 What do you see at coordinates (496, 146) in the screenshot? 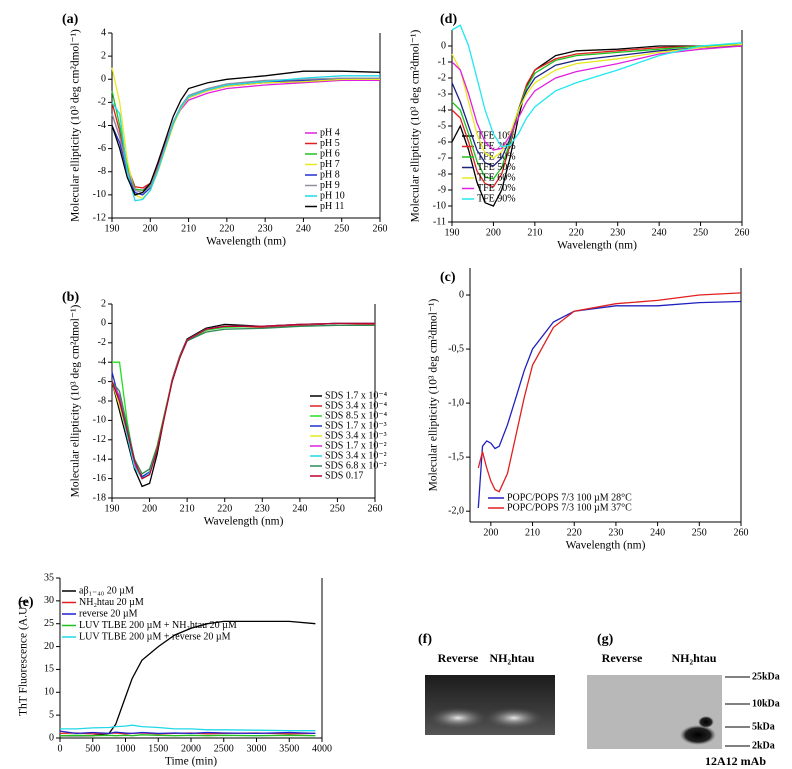
I see `legend-label: TFE 20%` at bounding box center [496, 146].